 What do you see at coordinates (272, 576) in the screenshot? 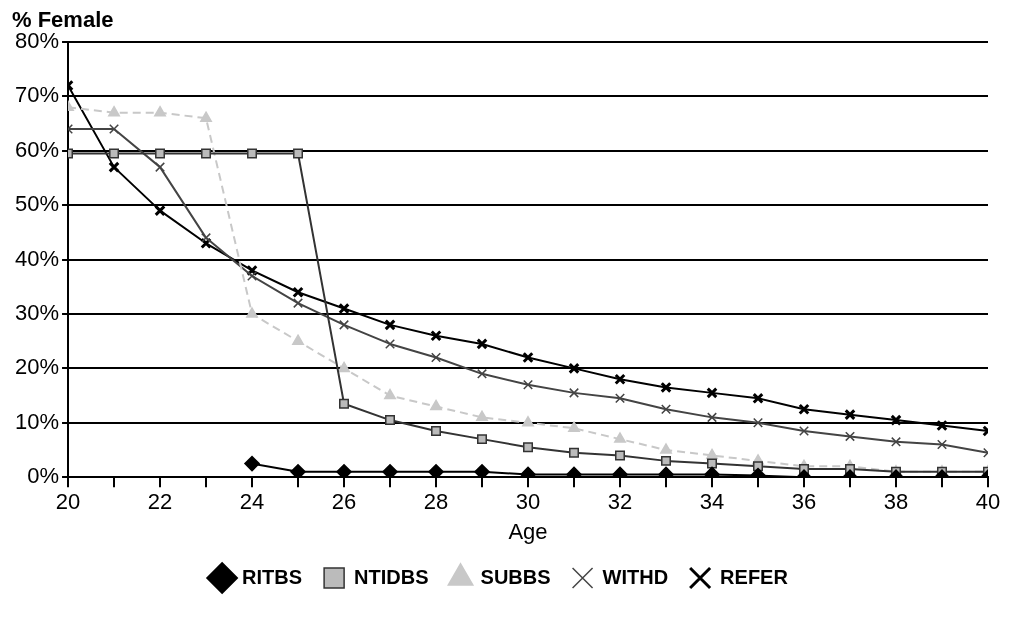
I see `legend-label: RITBS` at bounding box center [272, 576].